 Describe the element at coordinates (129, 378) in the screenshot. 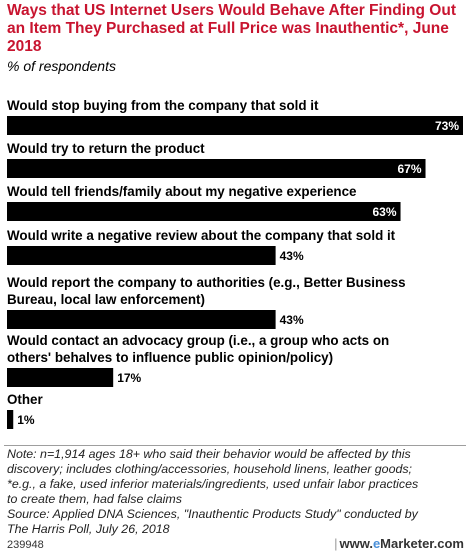

I see `value-label: 17%` at that location.